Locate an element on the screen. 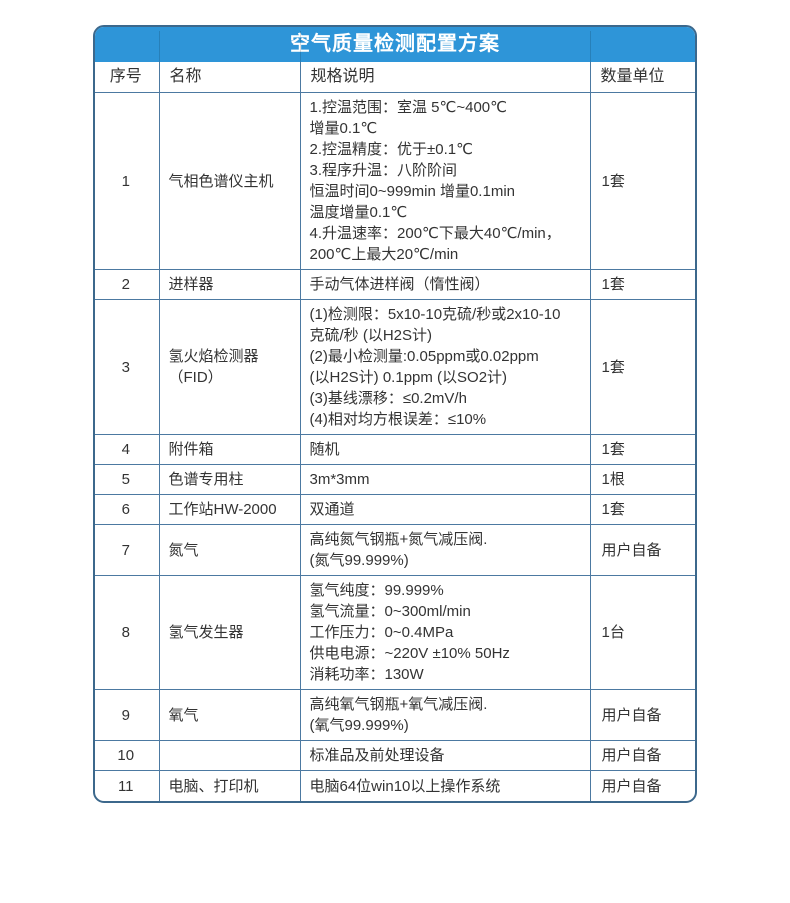  row-name: 色谱专用柱 is located at coordinates (229, 480).